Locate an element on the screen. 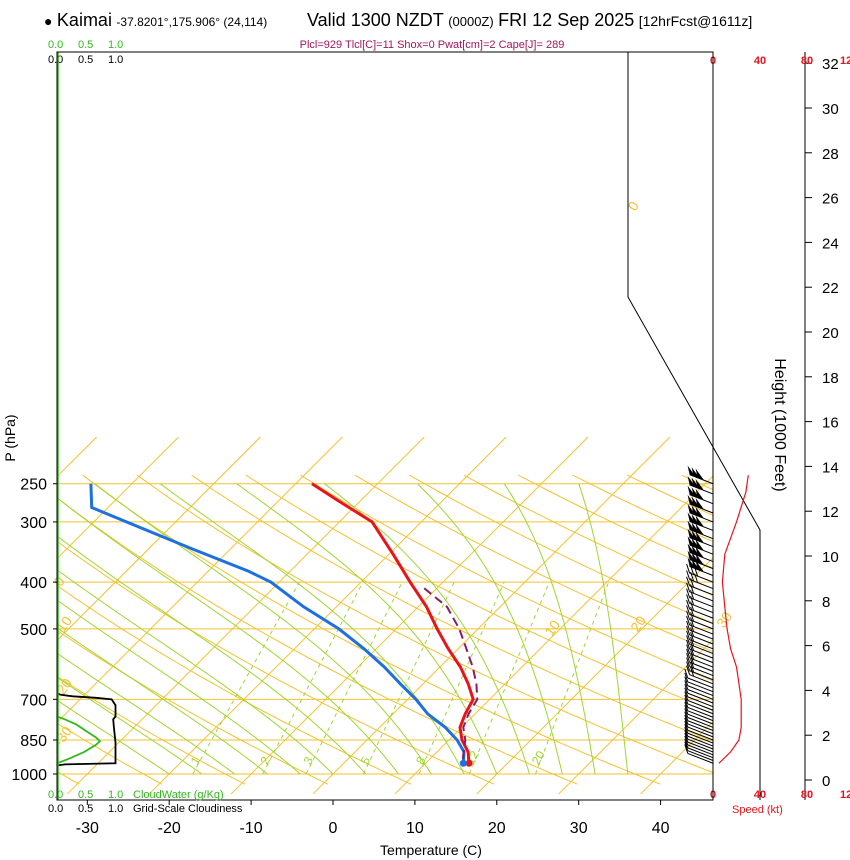 This screenshot has width=850, height=860. height-tick-label: 12 is located at coordinates (830, 512).